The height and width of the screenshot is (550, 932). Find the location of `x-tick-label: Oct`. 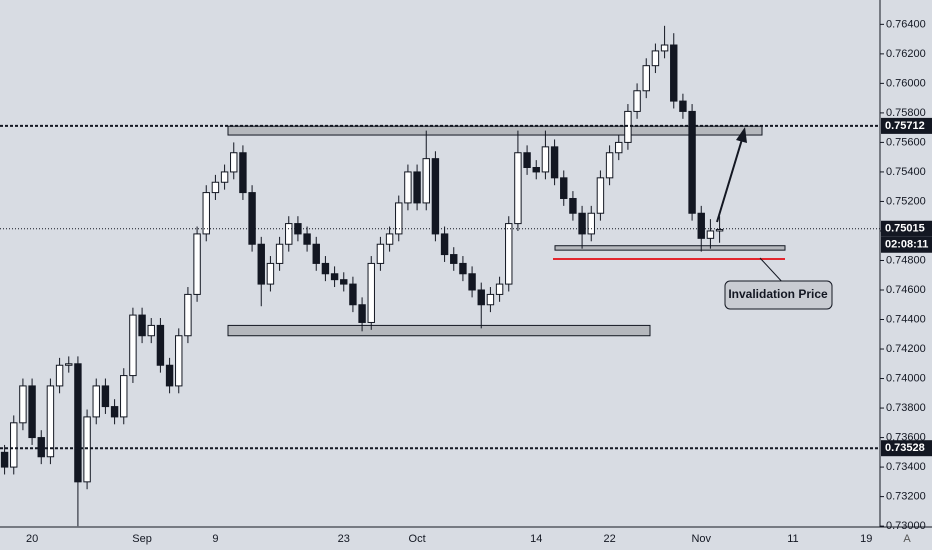

x-tick-label: Oct is located at coordinates (417, 539).